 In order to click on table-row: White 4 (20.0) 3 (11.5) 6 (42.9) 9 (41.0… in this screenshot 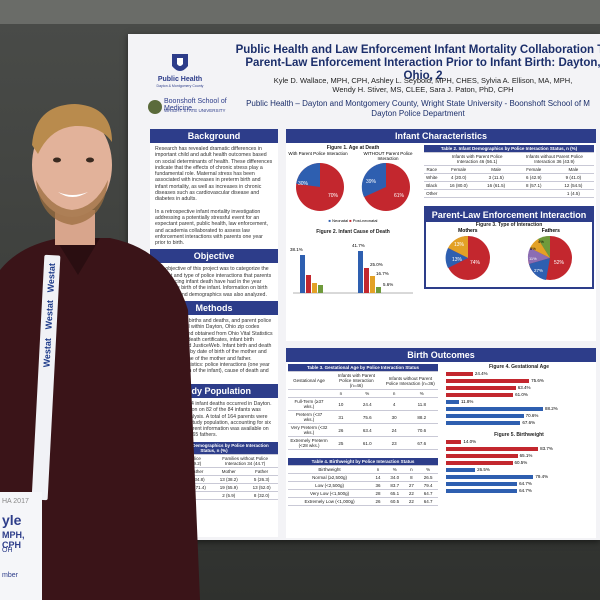, I will do `click(509, 177)`.